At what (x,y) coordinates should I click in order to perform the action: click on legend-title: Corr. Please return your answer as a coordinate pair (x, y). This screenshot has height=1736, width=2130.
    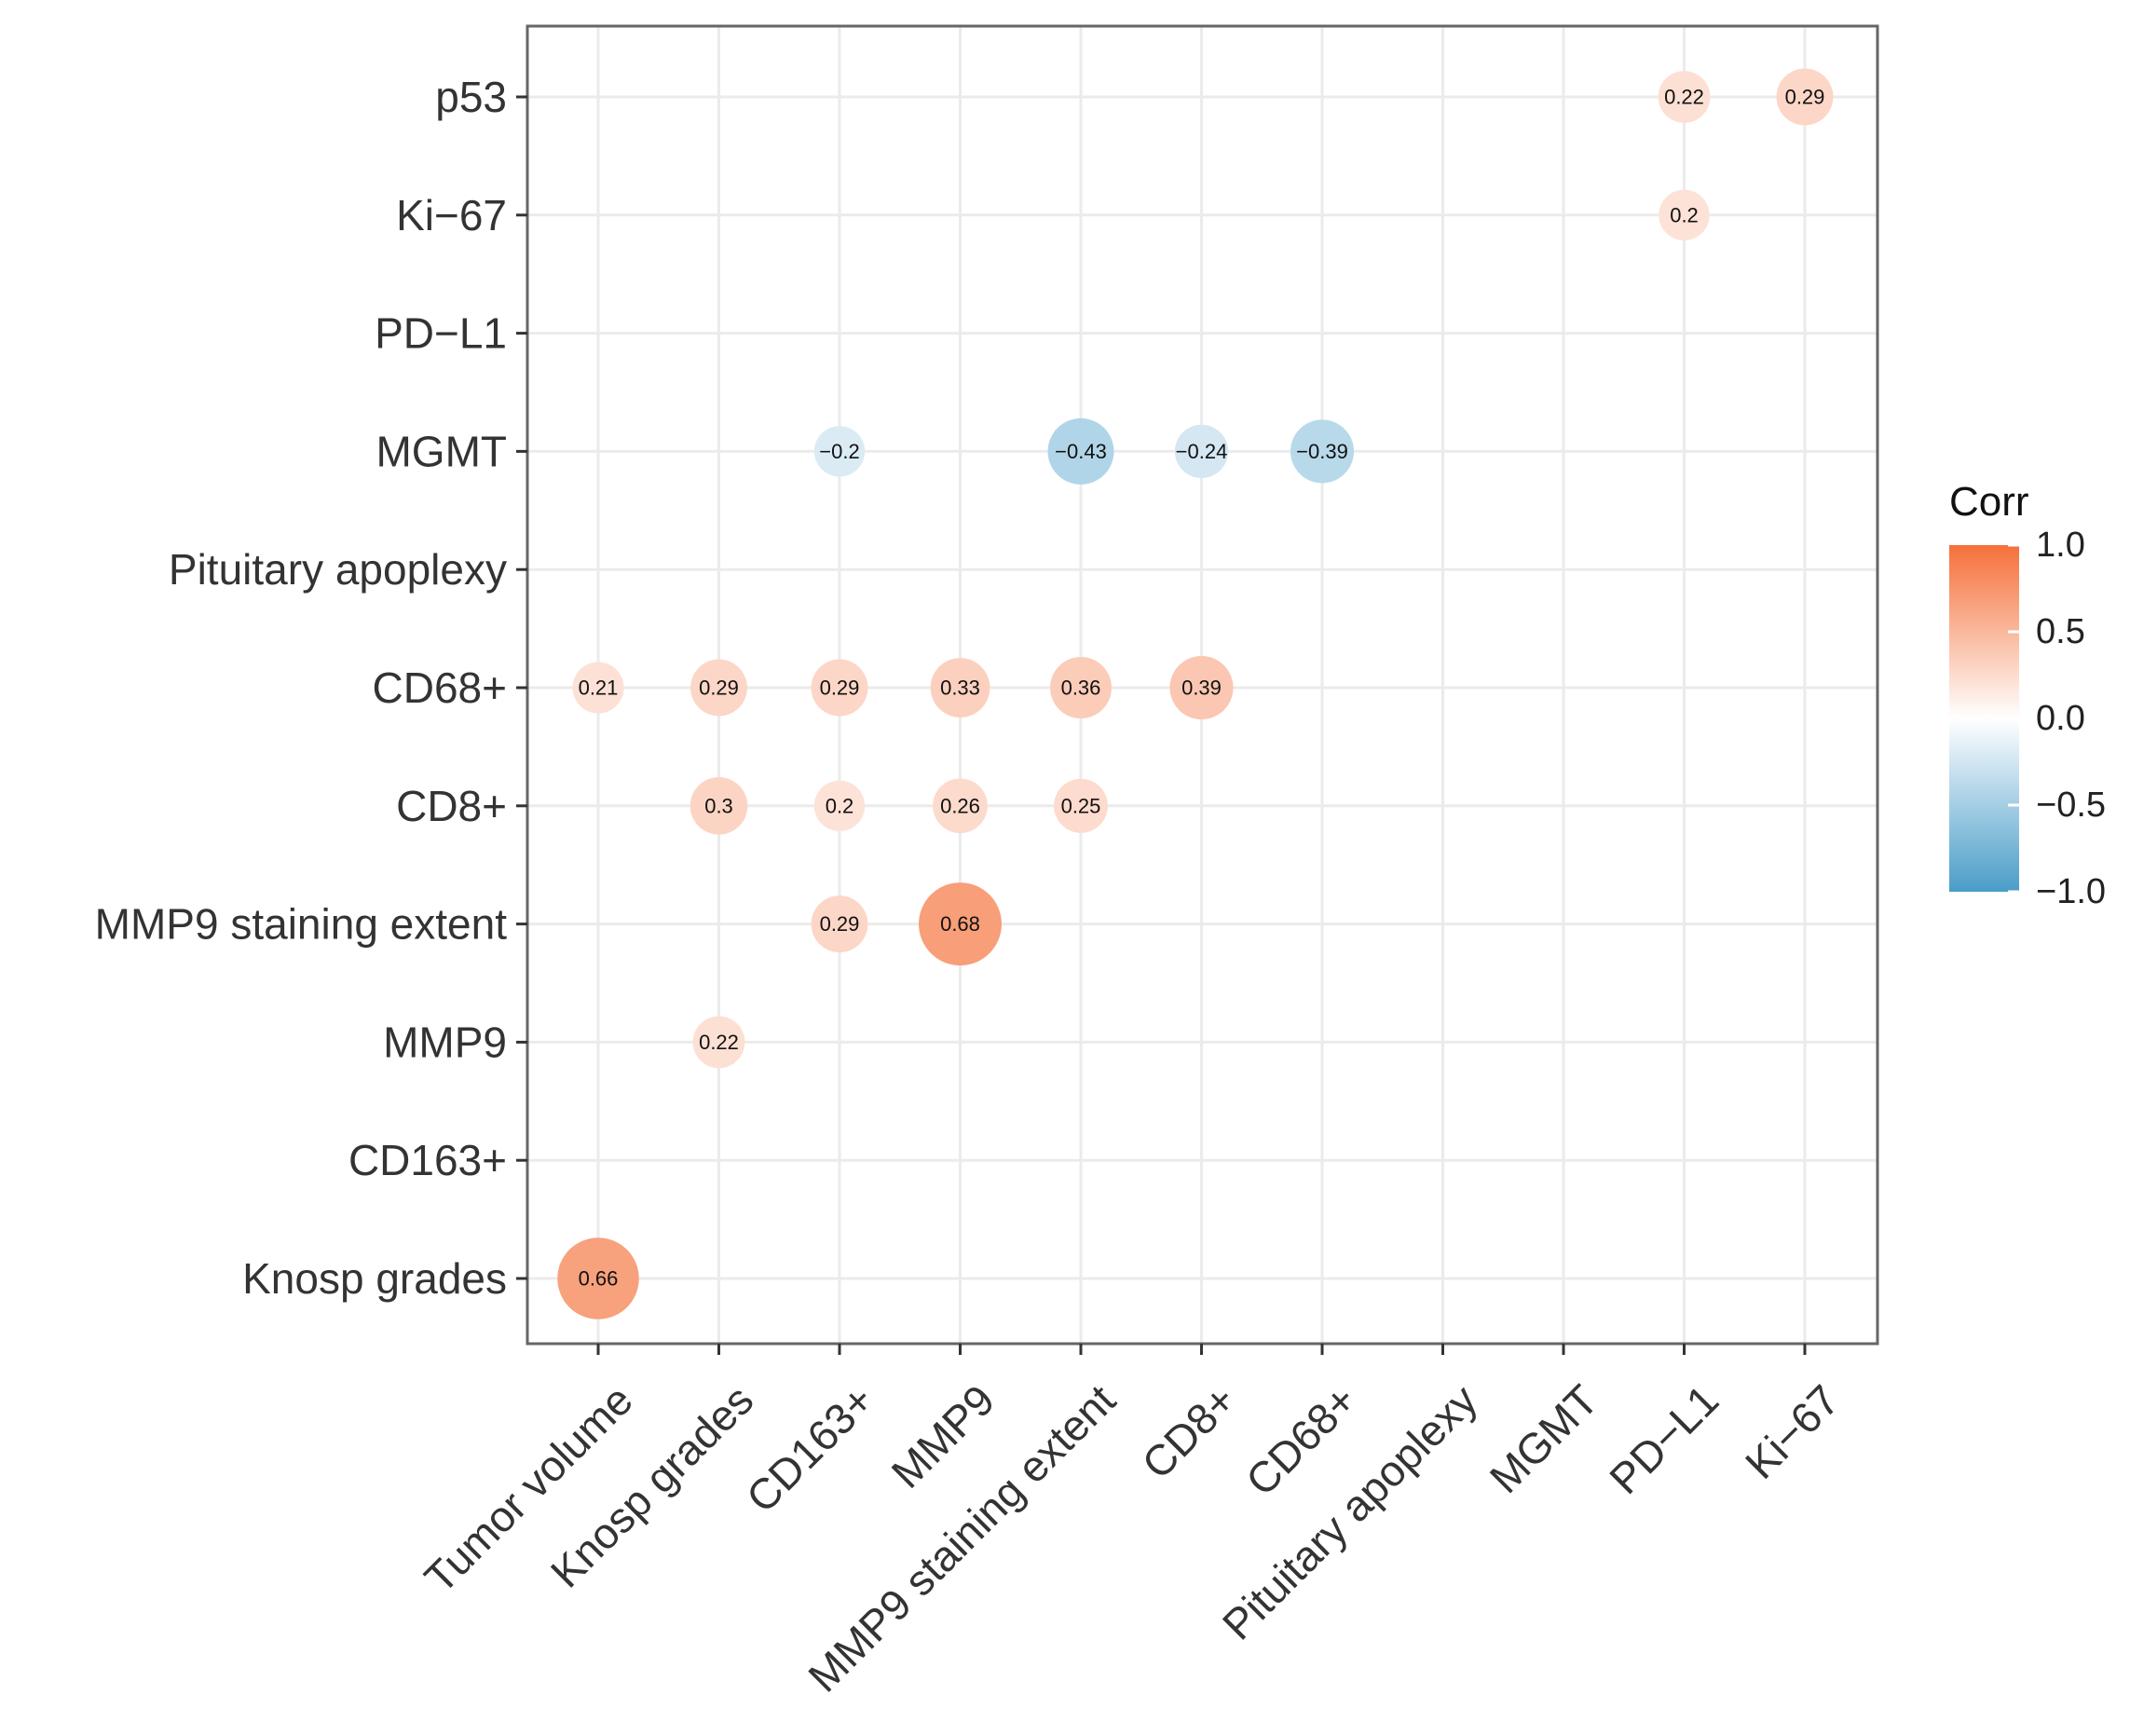
    Looking at the image, I should click on (1989, 502).